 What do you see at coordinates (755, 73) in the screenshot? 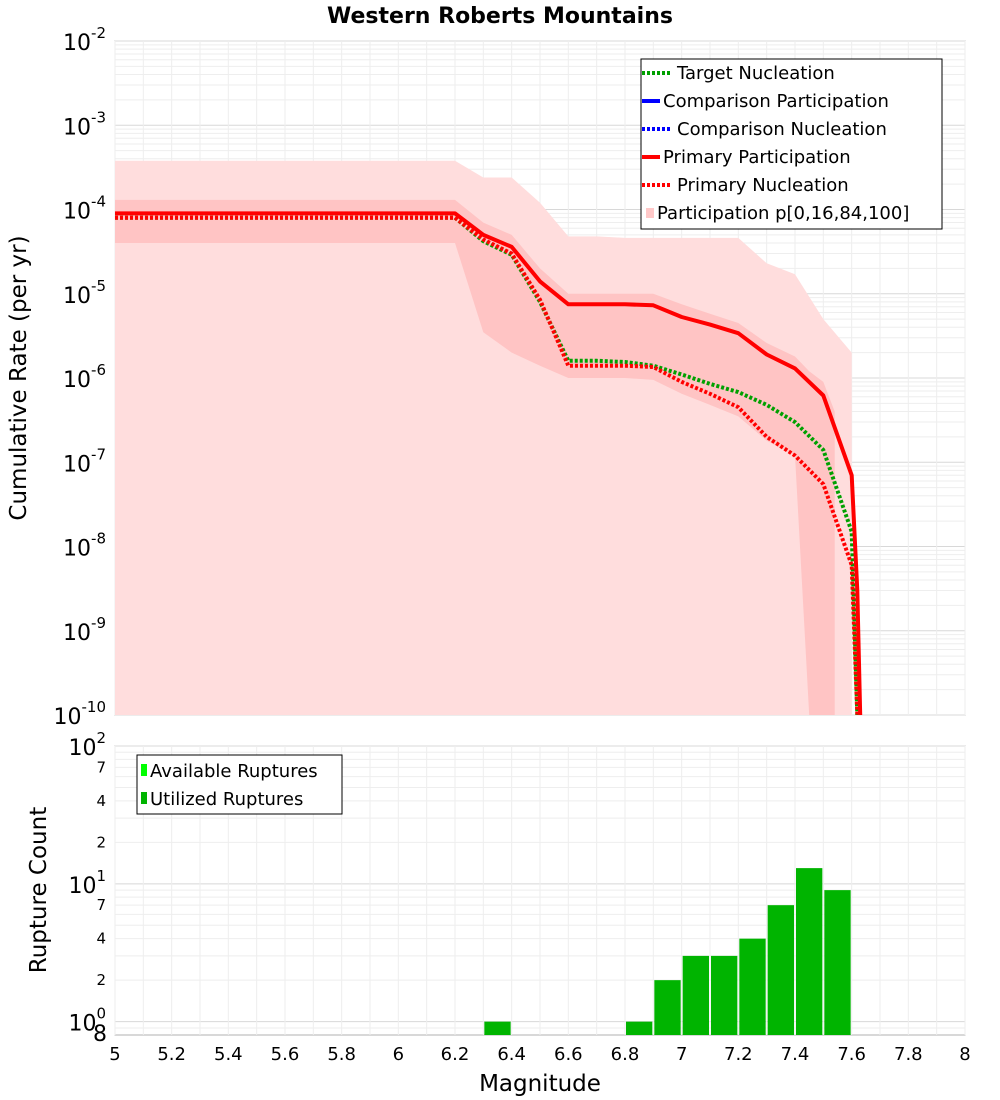
I see `legend-label: Target Nucleation` at bounding box center [755, 73].